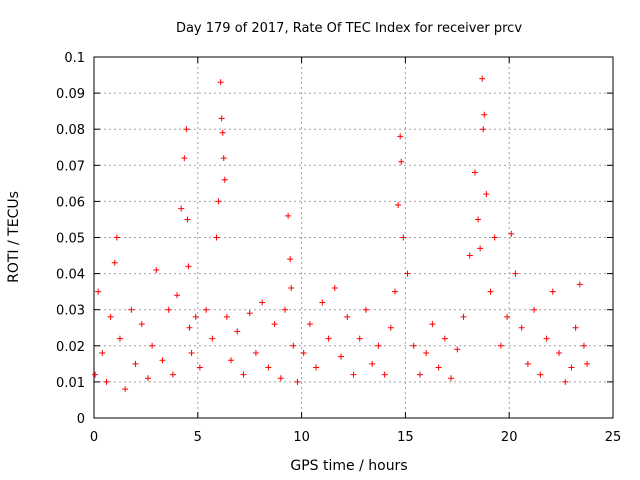  Describe the element at coordinates (70, 166) in the screenshot. I see `y-tick-label: 0.07` at that location.